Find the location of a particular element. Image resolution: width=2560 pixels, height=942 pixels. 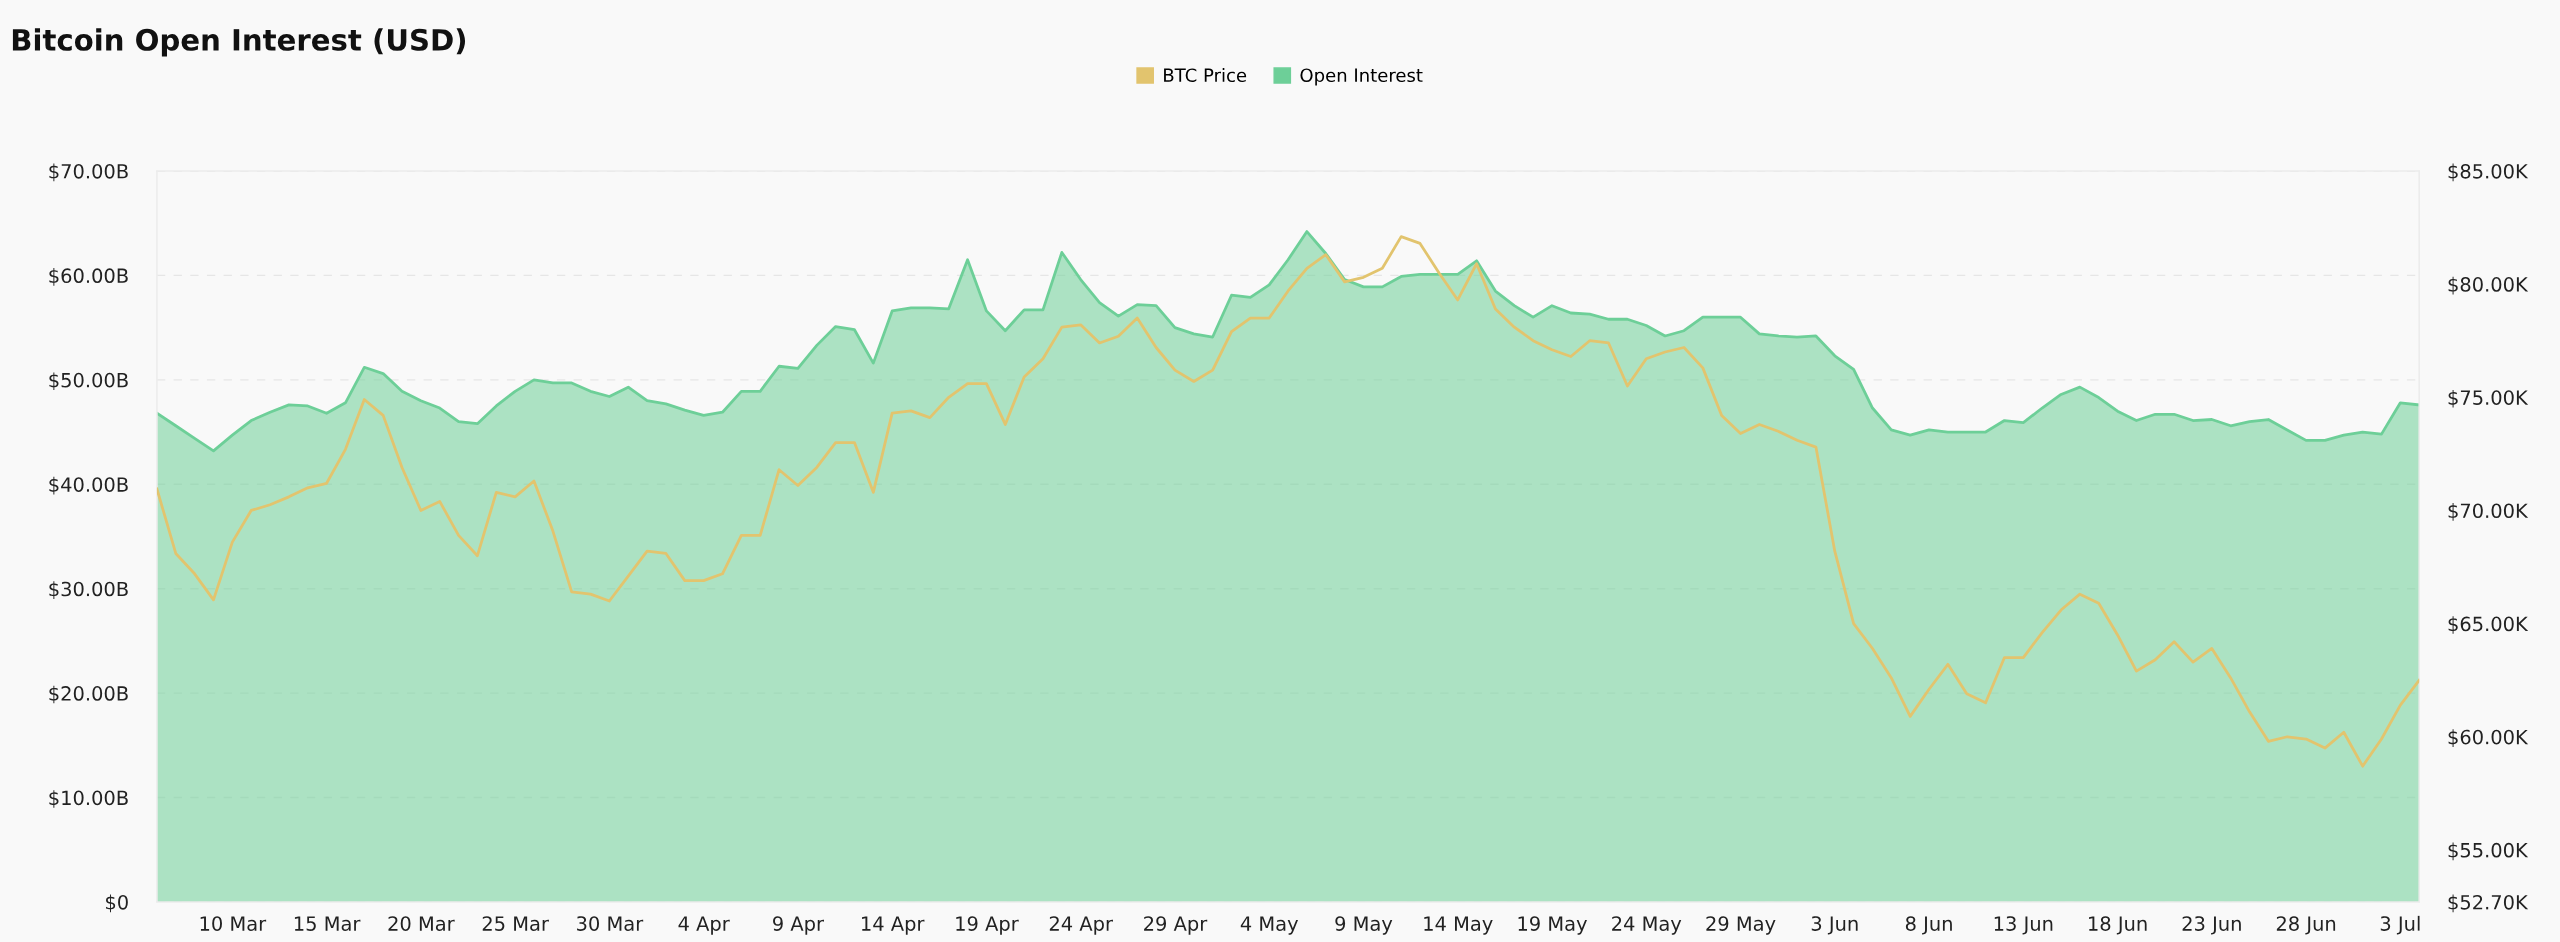

y-tick-label: $40.00B is located at coordinates (88, 485).